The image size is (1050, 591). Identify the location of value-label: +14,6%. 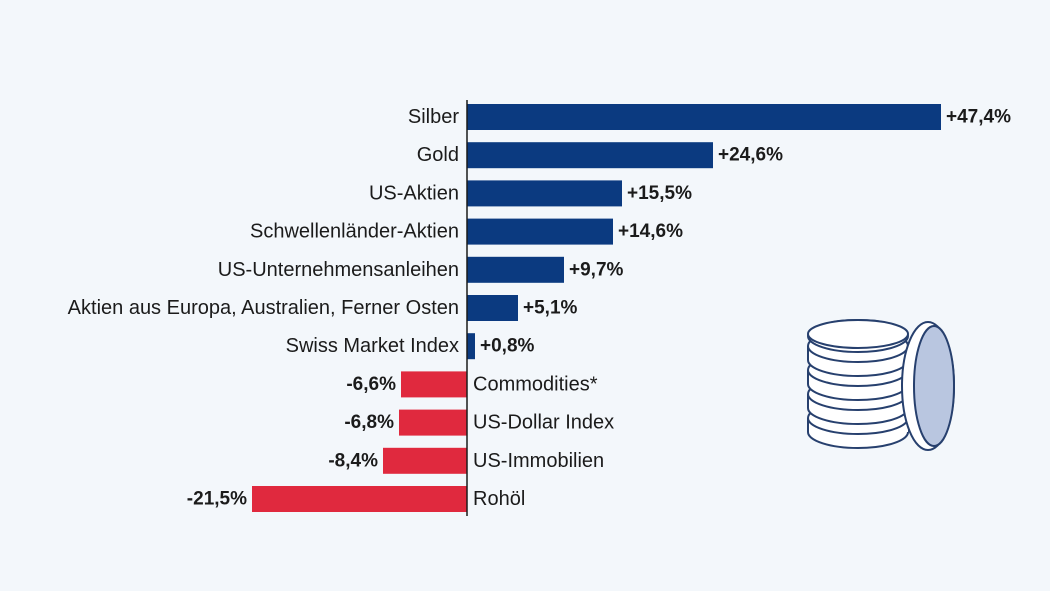
(650, 231).